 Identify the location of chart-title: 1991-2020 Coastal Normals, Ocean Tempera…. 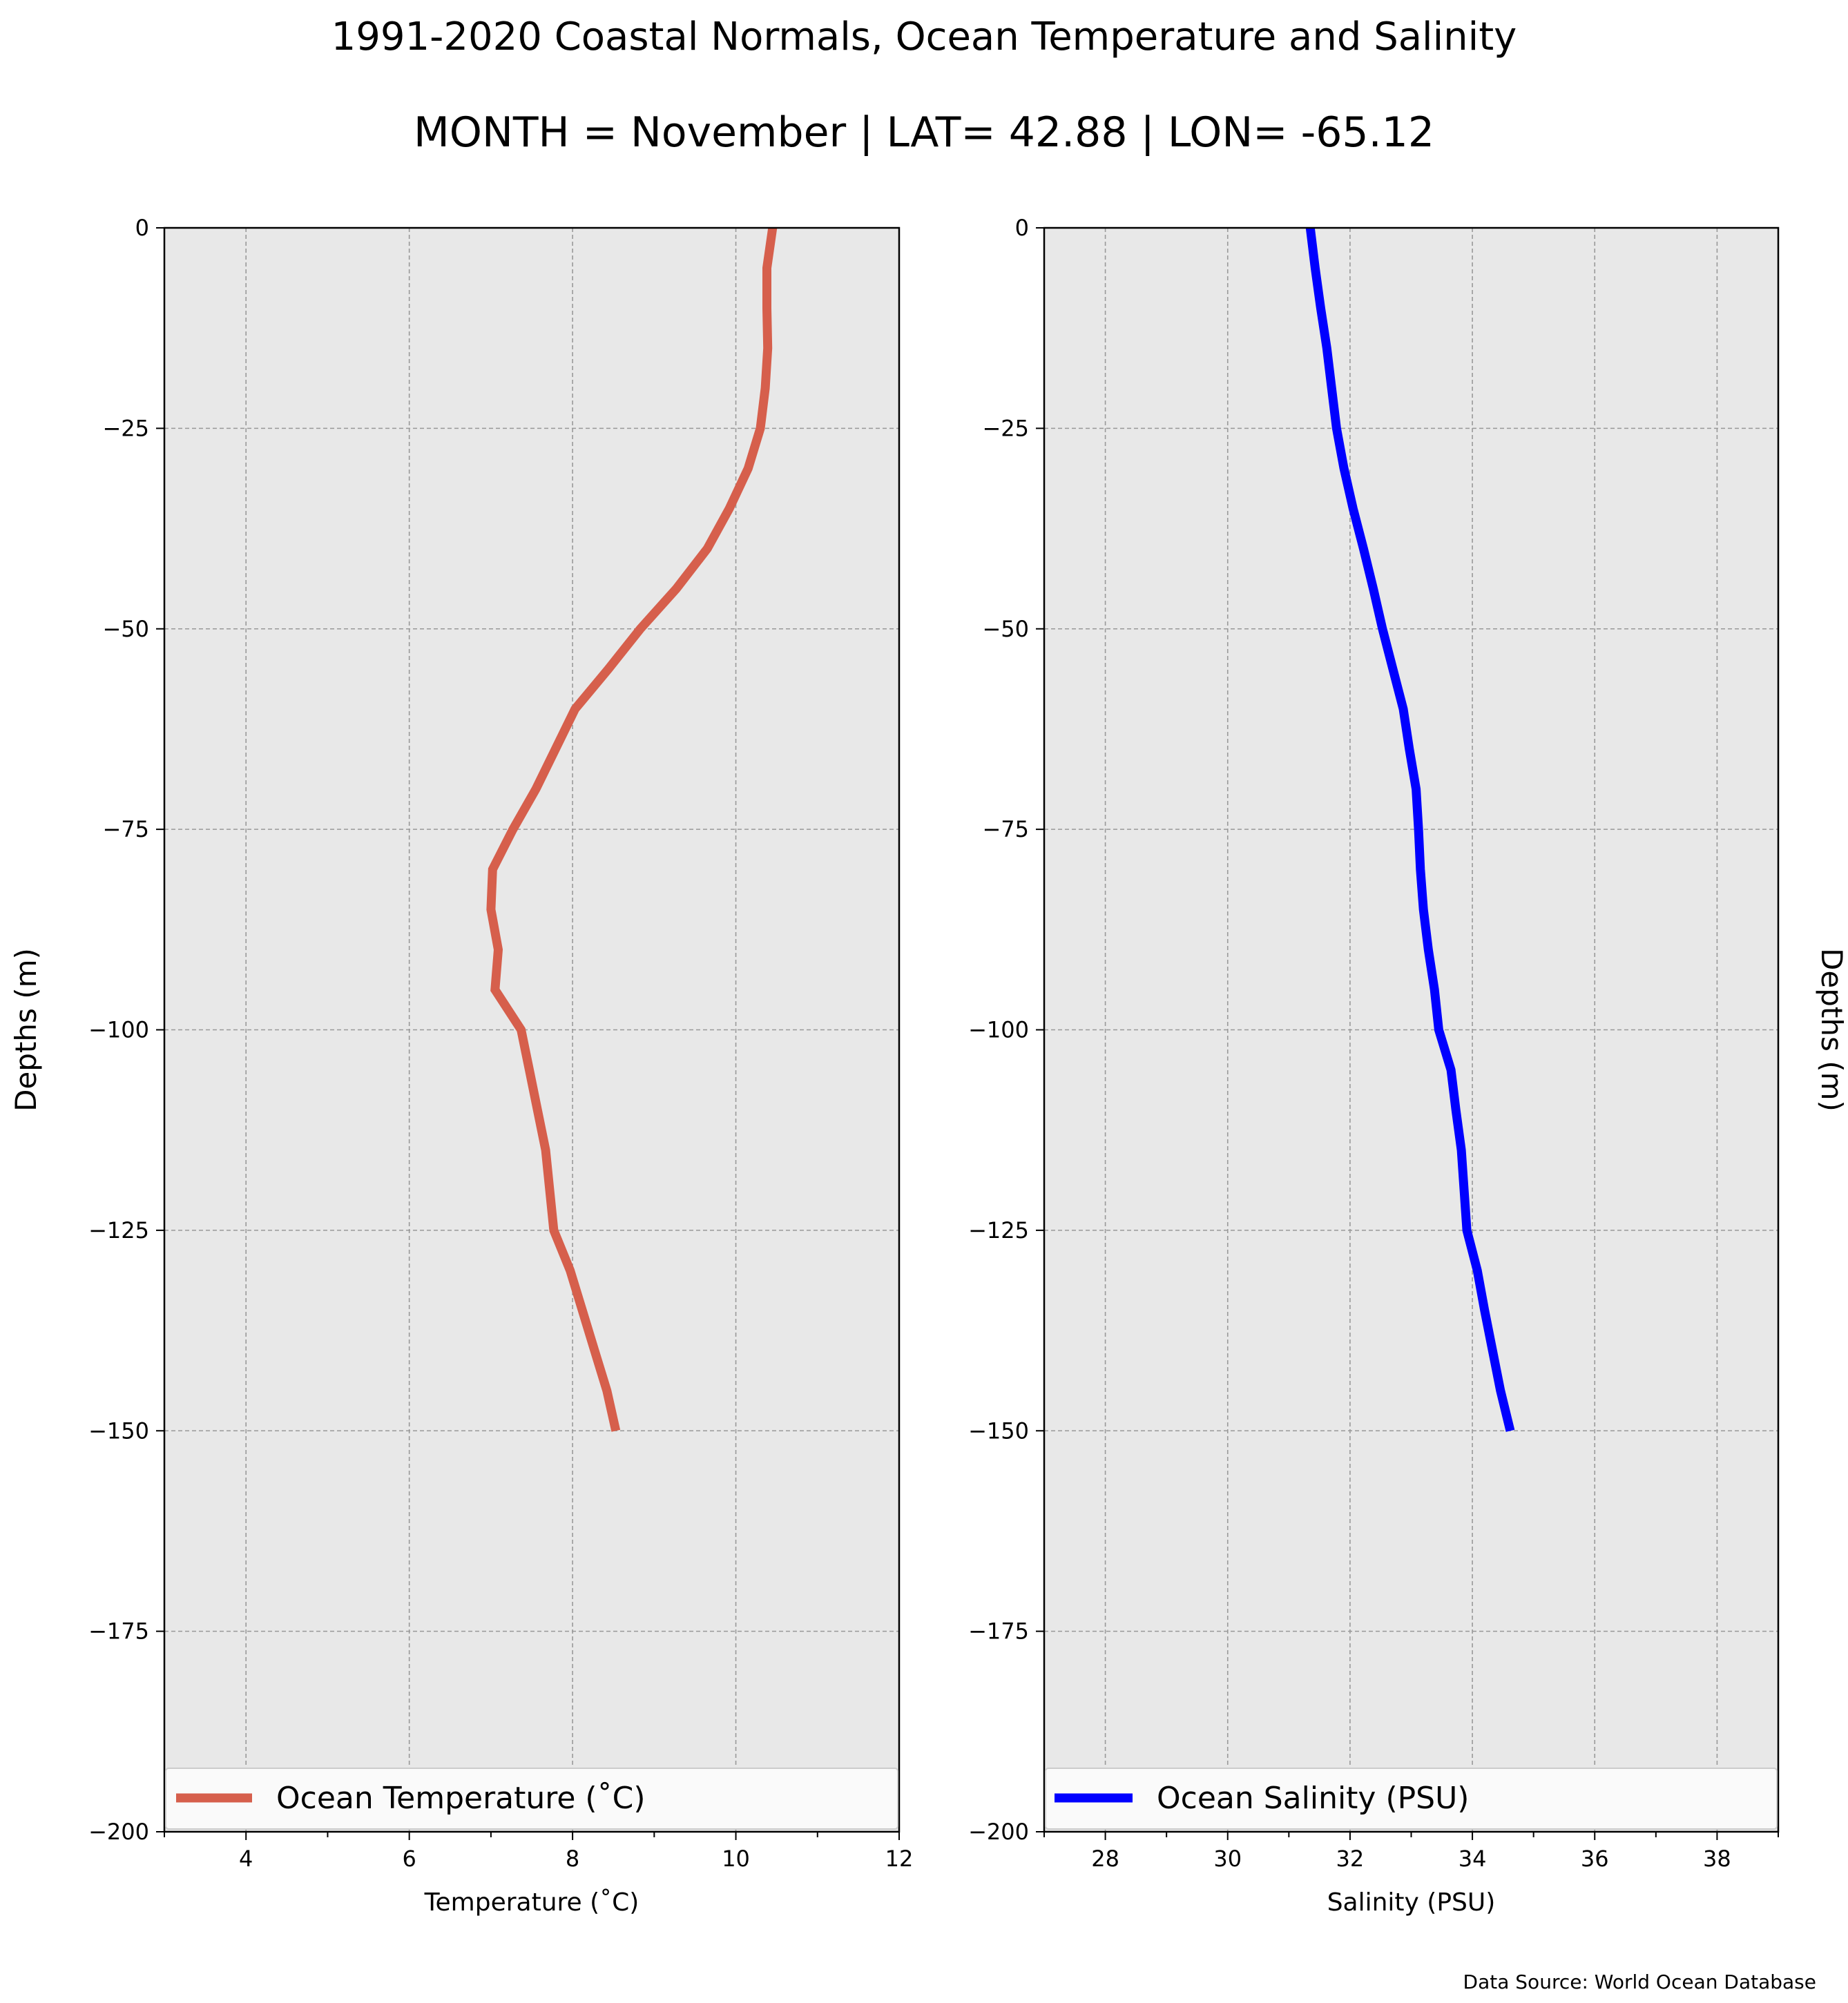
(924, 36).